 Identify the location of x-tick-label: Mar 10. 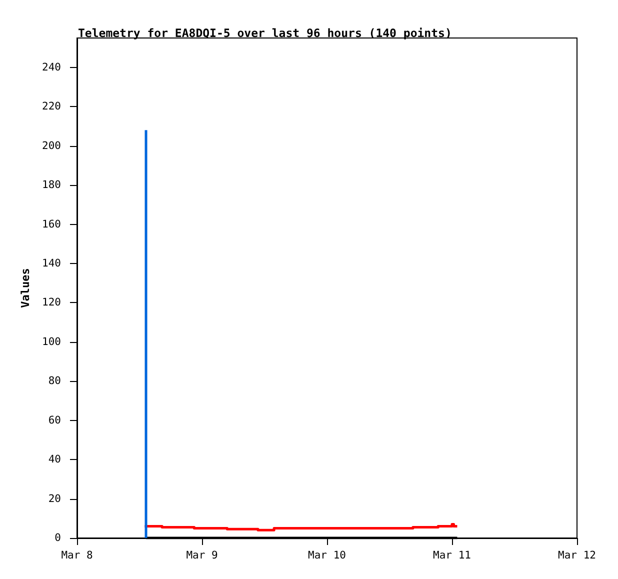
(327, 556).